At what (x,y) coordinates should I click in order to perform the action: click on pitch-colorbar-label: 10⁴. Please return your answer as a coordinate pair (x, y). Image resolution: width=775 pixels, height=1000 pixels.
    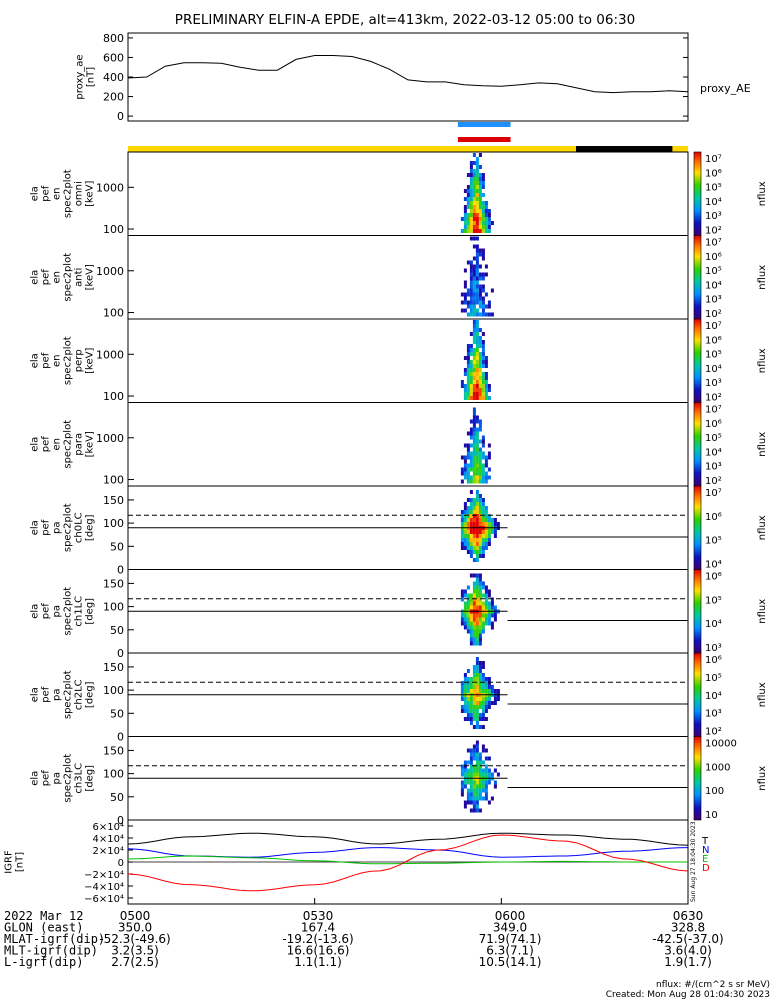
    Looking at the image, I should click on (713, 565).